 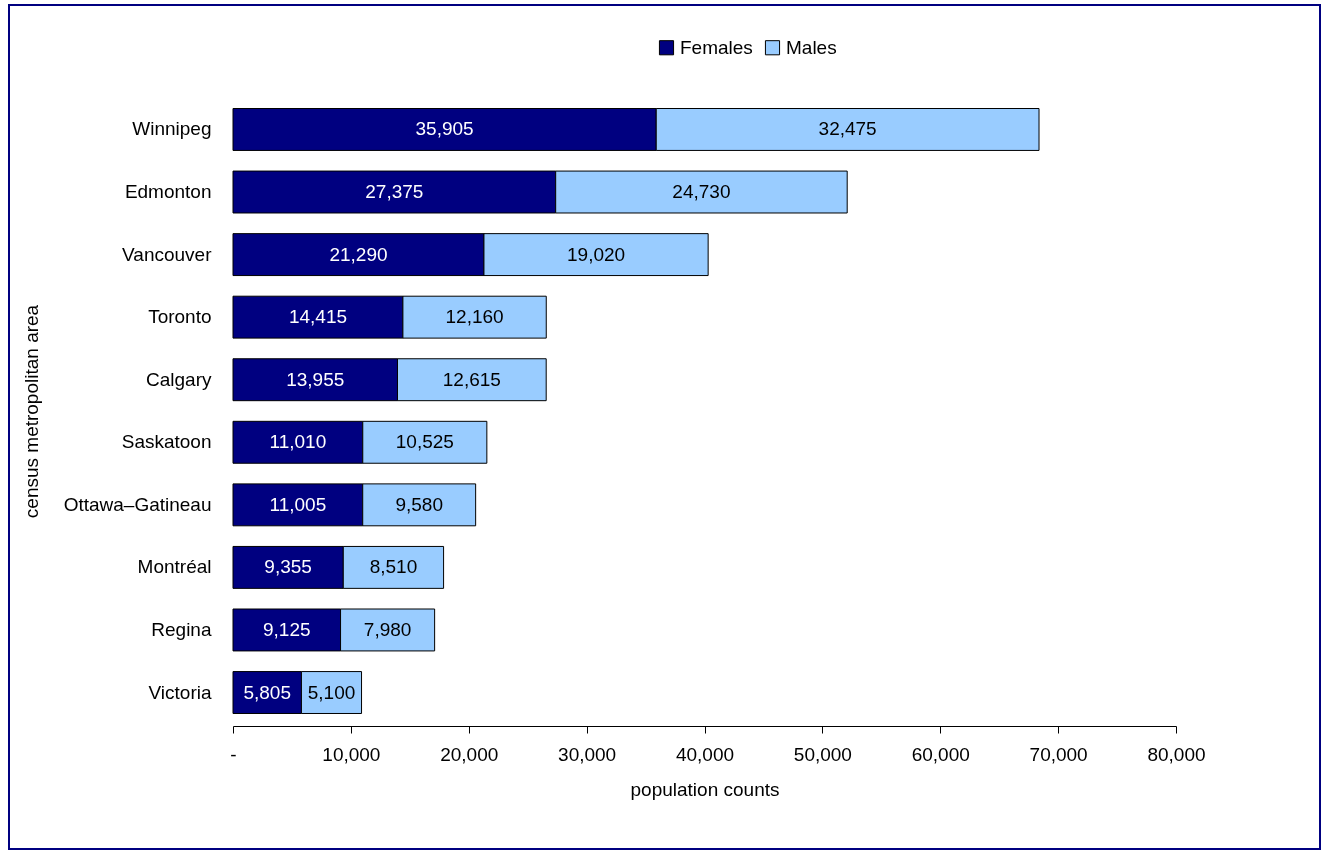 I want to click on y-tick-label: Victoria, so click(x=180, y=692).